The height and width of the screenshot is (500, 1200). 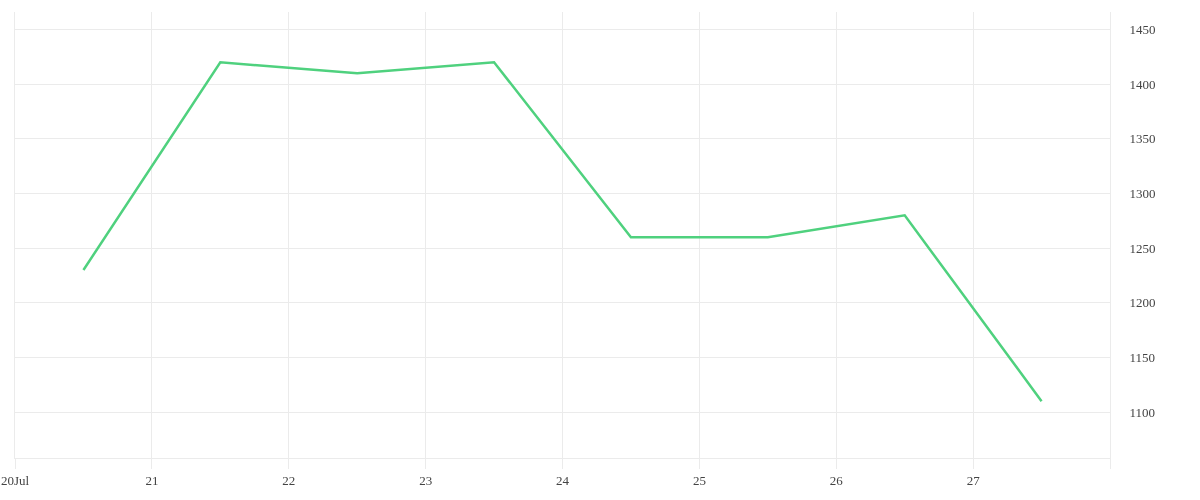 What do you see at coordinates (1142, 30) in the screenshot?
I see `y-tick-label: 1450` at bounding box center [1142, 30].